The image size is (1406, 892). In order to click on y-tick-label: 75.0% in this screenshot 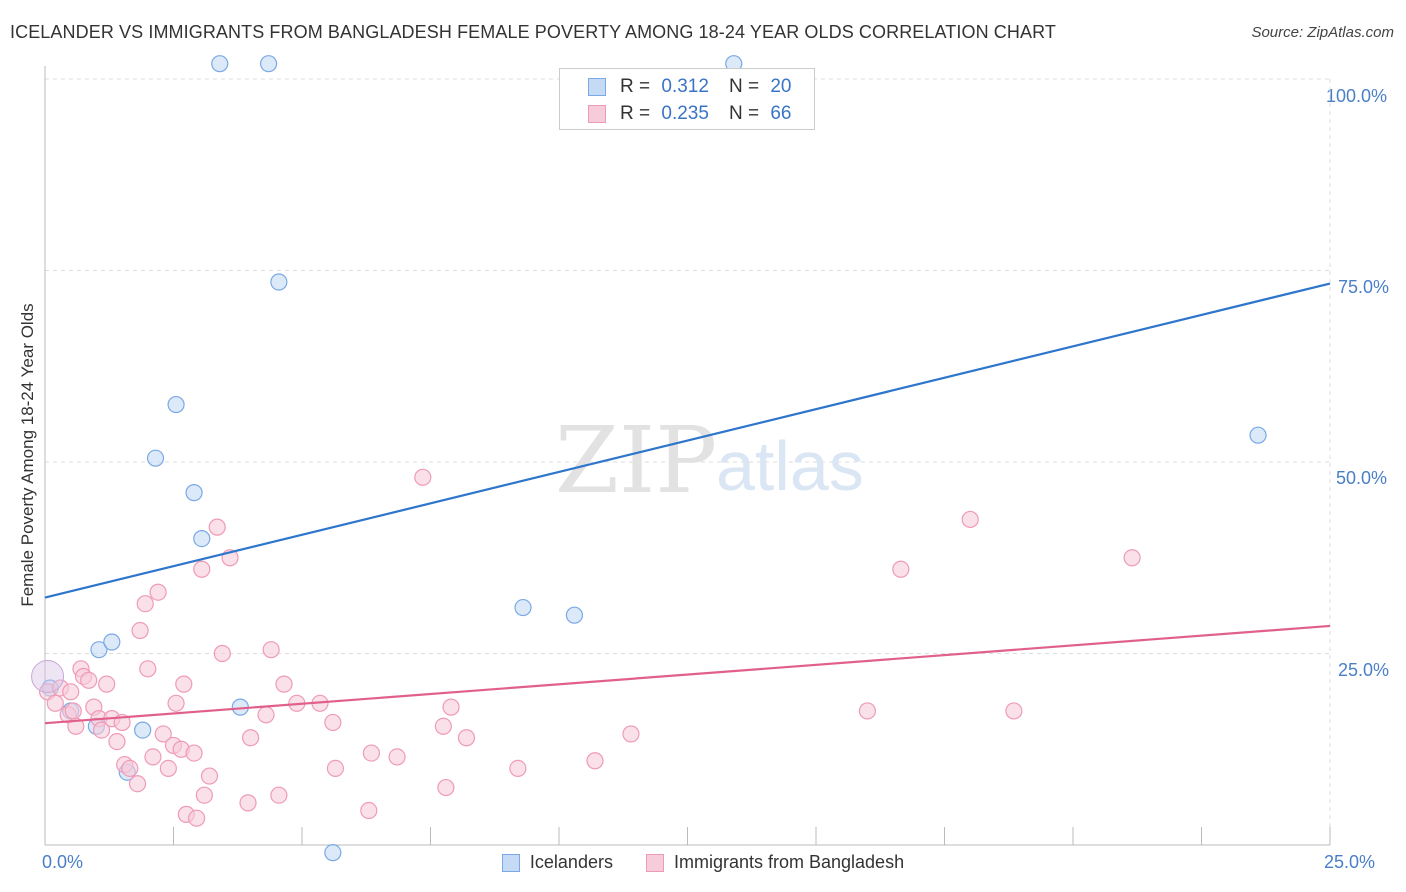, I will do `click(1364, 287)`.